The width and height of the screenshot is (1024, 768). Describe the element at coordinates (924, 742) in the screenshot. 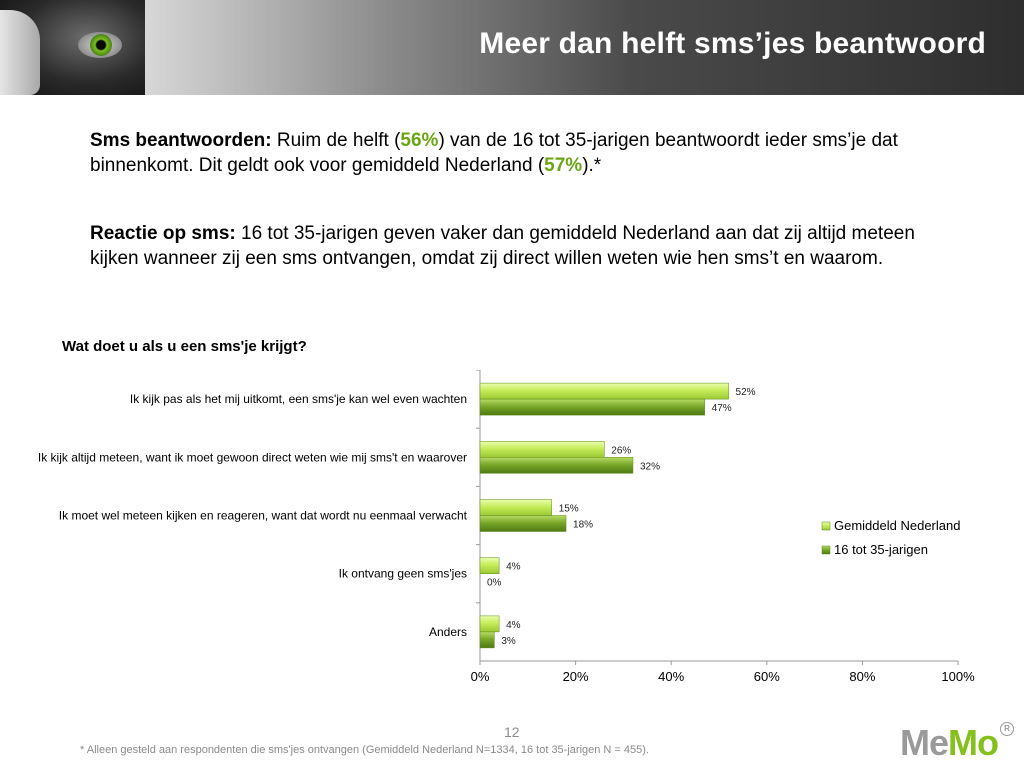

I see `logo-me: Me` at that location.